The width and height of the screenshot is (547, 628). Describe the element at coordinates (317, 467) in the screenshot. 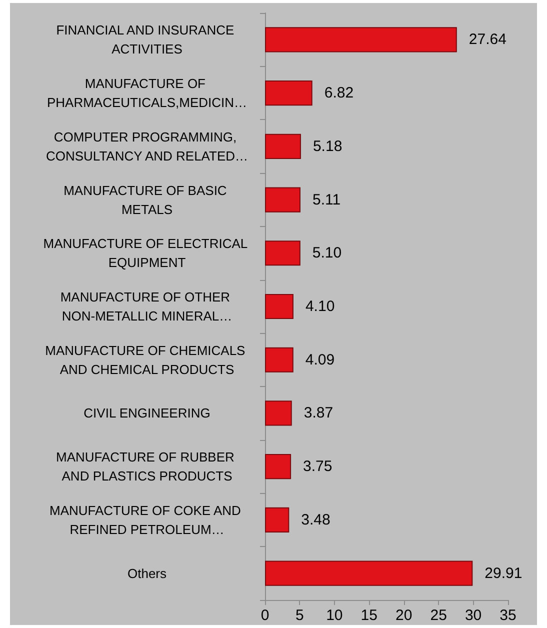

I see `data-label: 3.75` at that location.